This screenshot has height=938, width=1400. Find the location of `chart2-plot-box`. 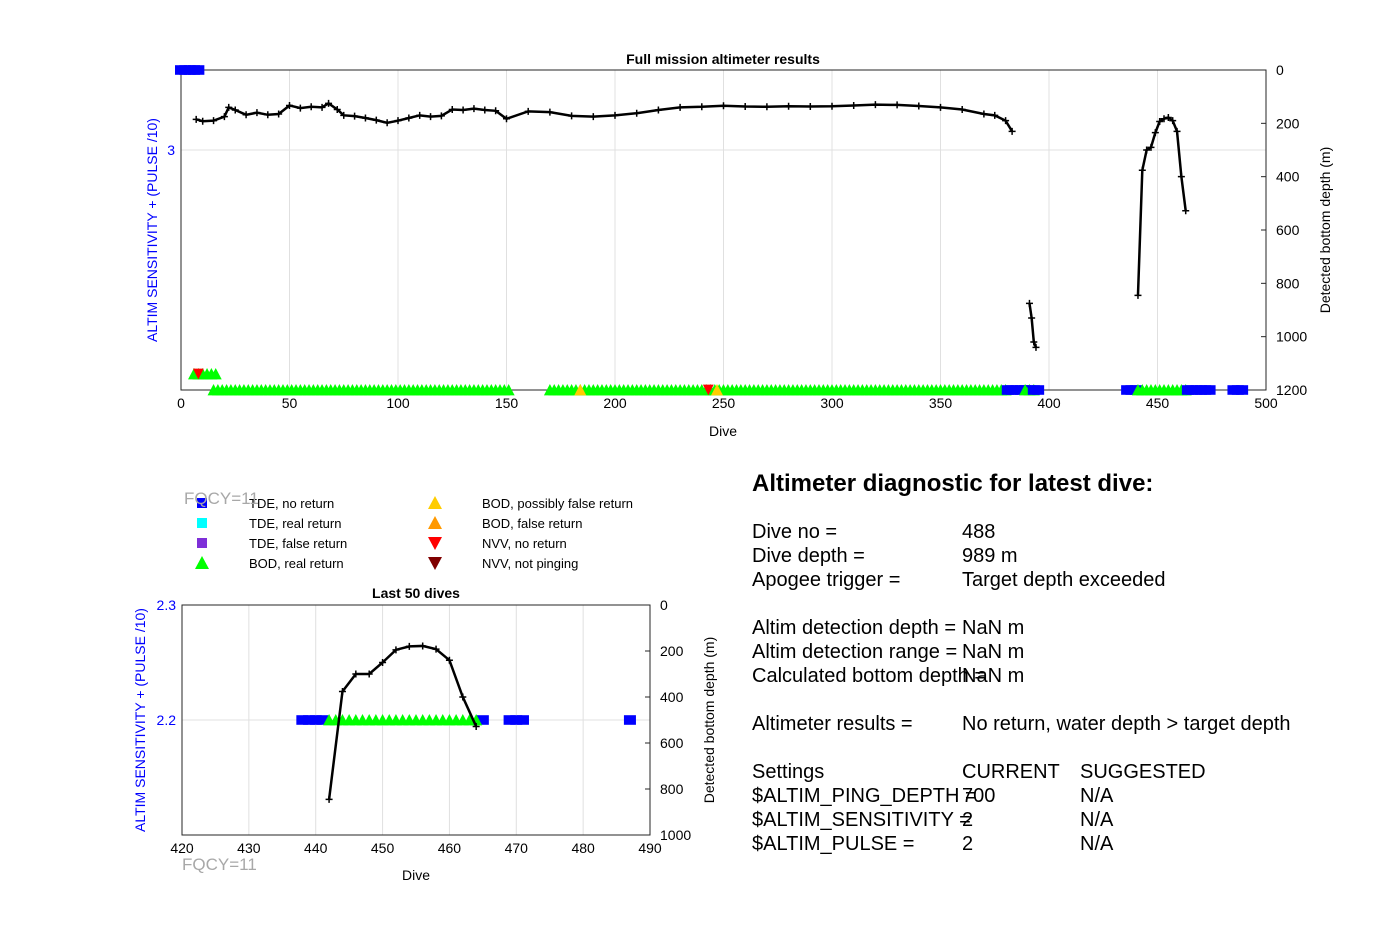

chart2-plot-box is located at coordinates (416, 720).